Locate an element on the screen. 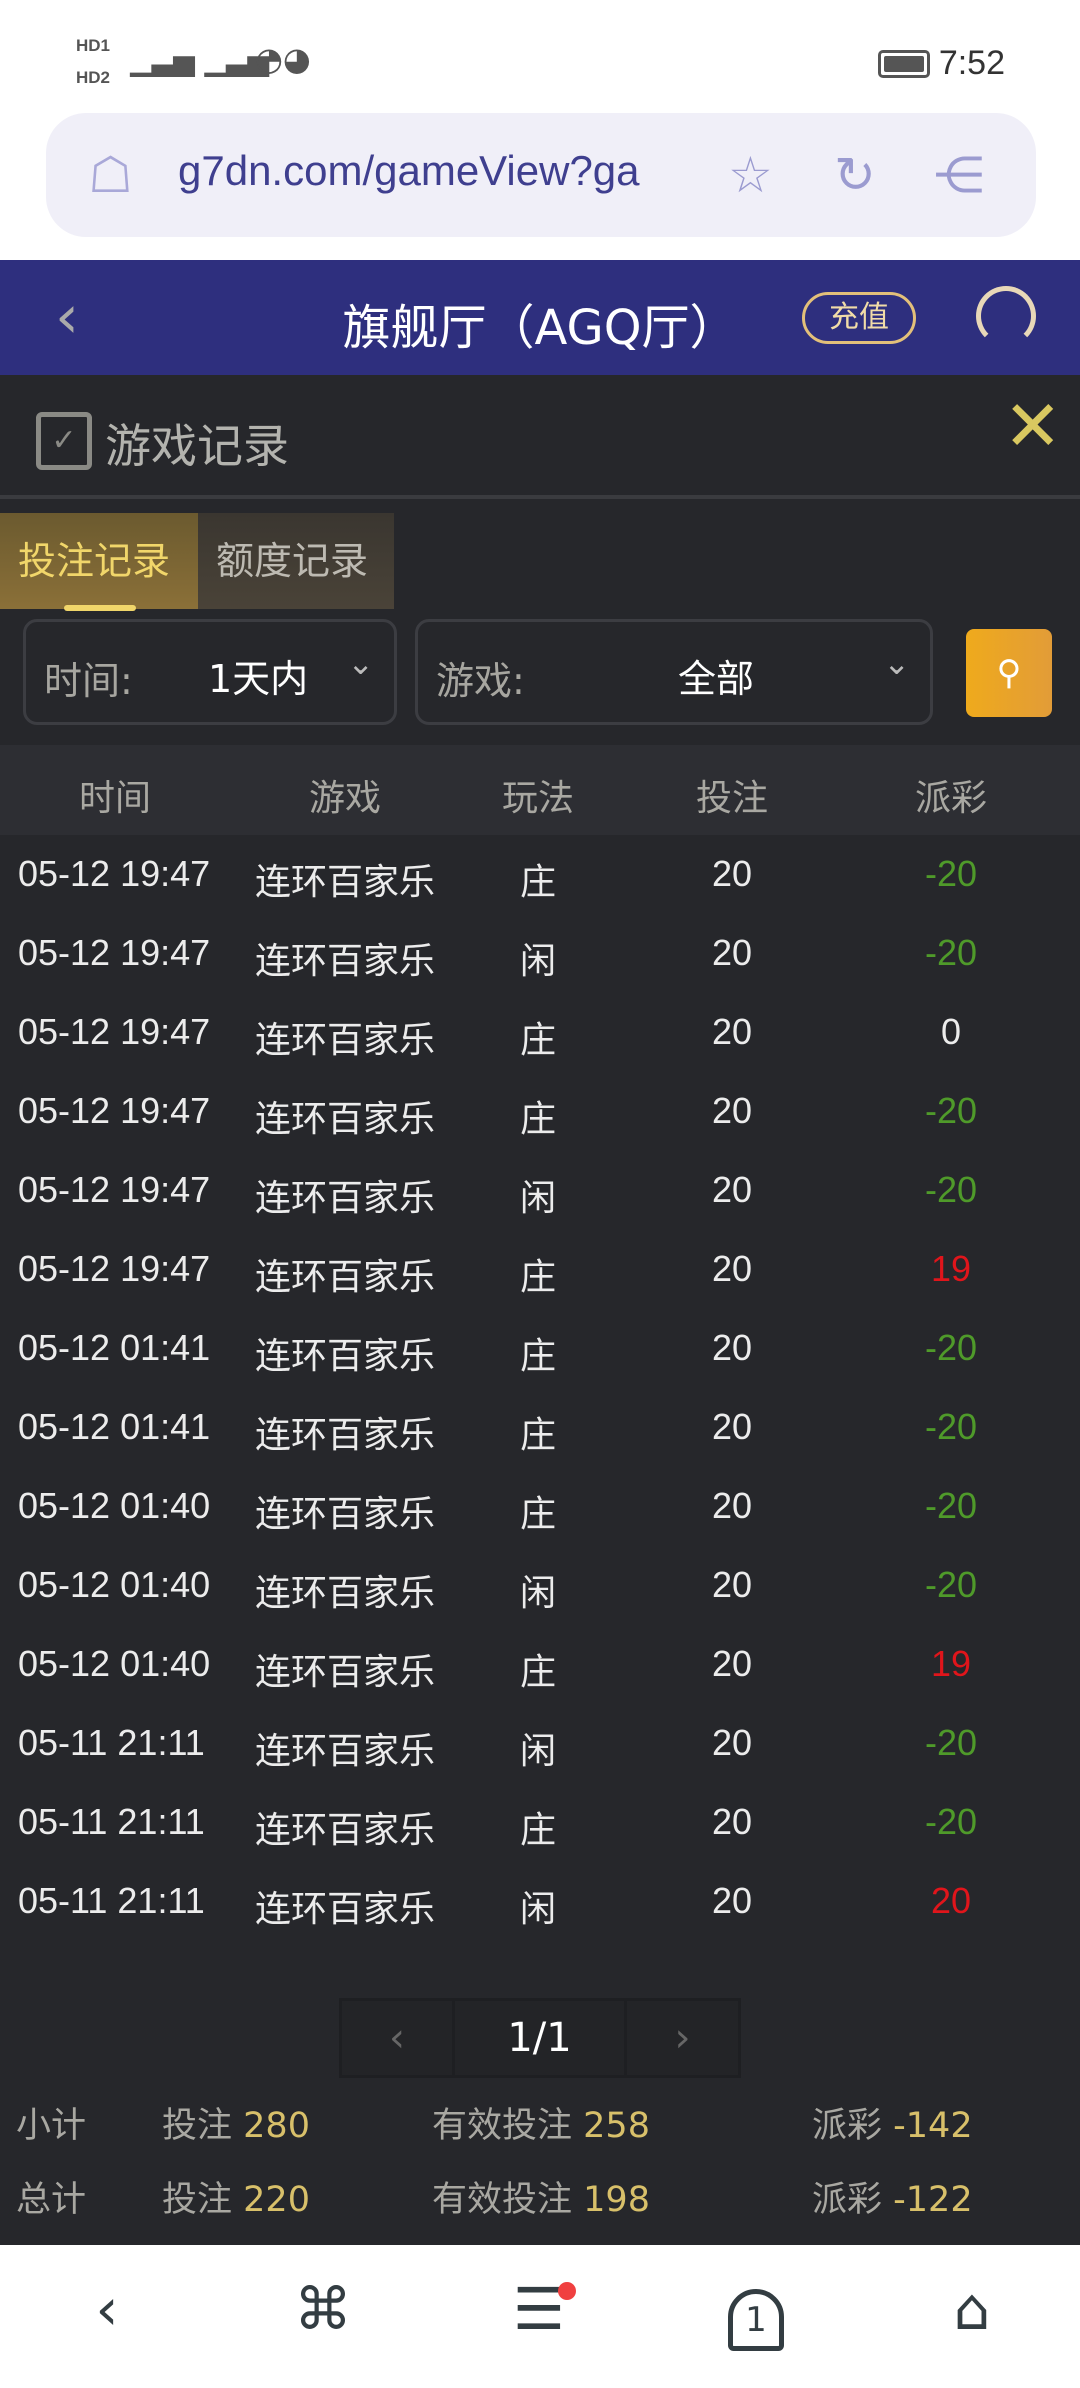  cell-payout: 19 is located at coordinates (951, 1268).